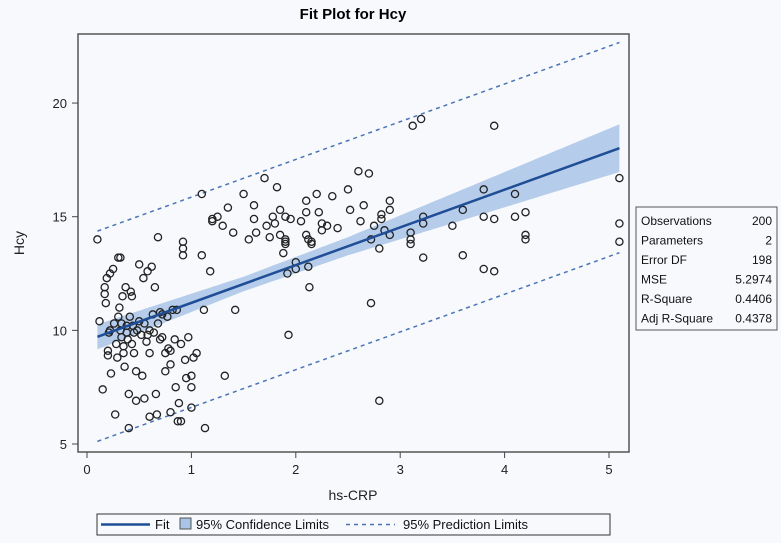 This screenshot has height=543, width=781. I want to click on y-tick-label: 5, so click(63, 444).